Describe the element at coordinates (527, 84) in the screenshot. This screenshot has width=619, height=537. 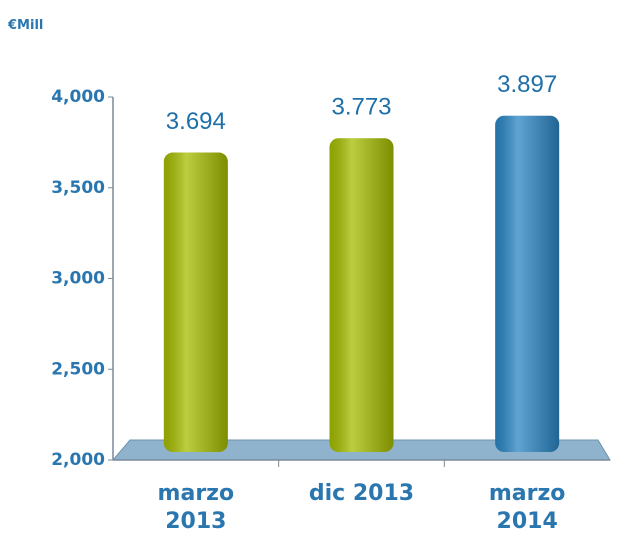
I see `value-label: 3.897` at that location.